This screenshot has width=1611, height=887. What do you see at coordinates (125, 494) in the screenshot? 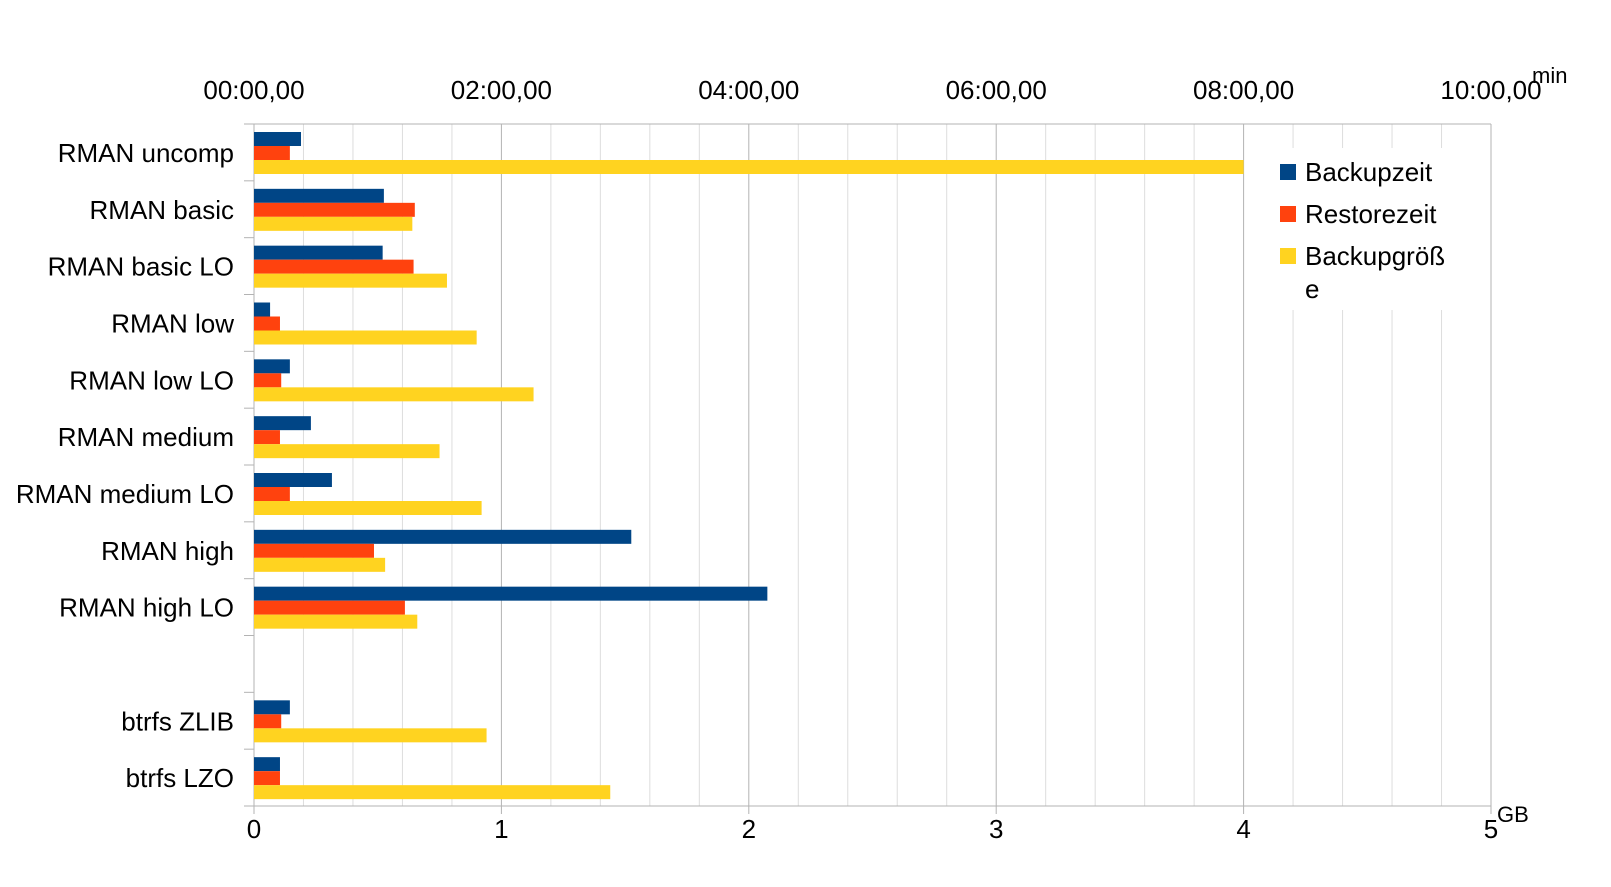
I see `category-label: RMAN medium LO` at bounding box center [125, 494].